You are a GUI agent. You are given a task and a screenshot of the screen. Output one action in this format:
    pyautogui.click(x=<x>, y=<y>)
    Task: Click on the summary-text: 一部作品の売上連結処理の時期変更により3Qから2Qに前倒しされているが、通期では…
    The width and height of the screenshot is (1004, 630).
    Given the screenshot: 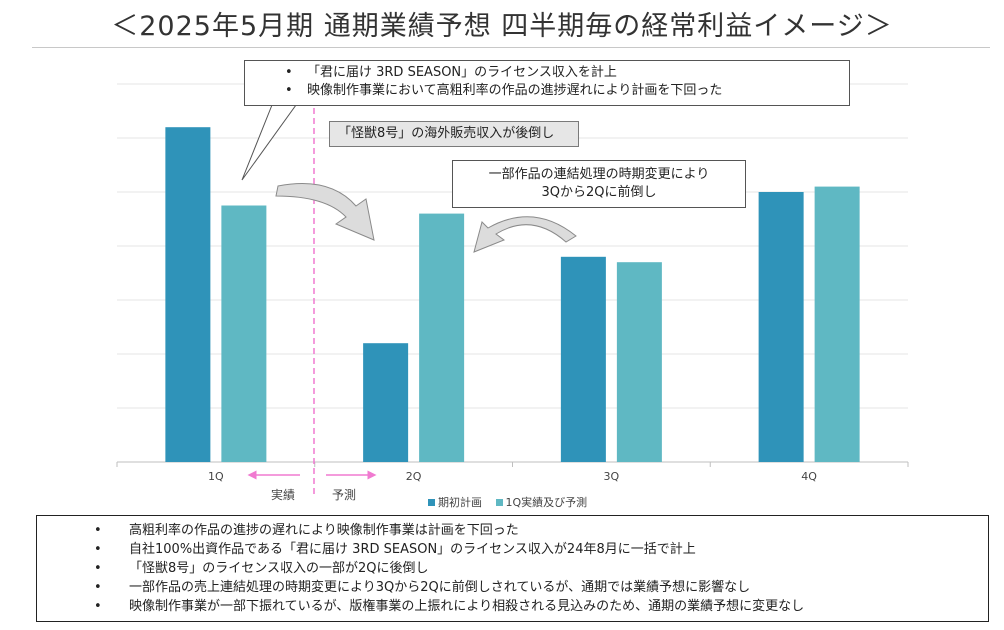 What is the action you would take?
    pyautogui.click(x=440, y=587)
    